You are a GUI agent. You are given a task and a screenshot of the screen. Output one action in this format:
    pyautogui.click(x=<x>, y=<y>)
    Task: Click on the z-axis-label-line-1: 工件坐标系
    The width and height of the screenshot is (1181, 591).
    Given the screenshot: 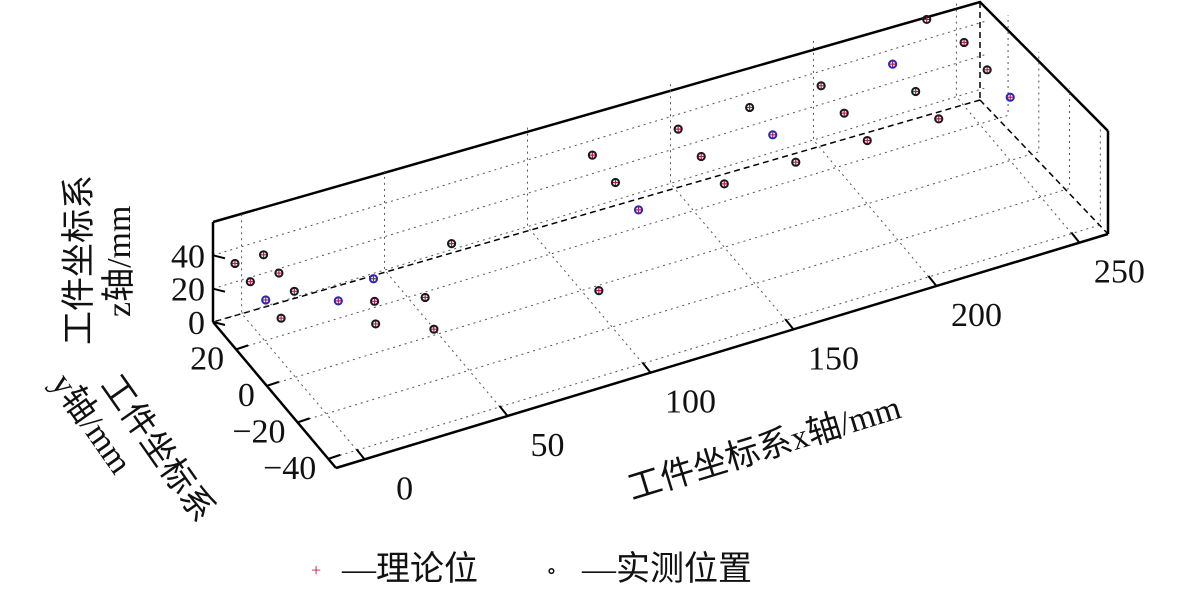 What is the action you would take?
    pyautogui.click(x=79, y=260)
    